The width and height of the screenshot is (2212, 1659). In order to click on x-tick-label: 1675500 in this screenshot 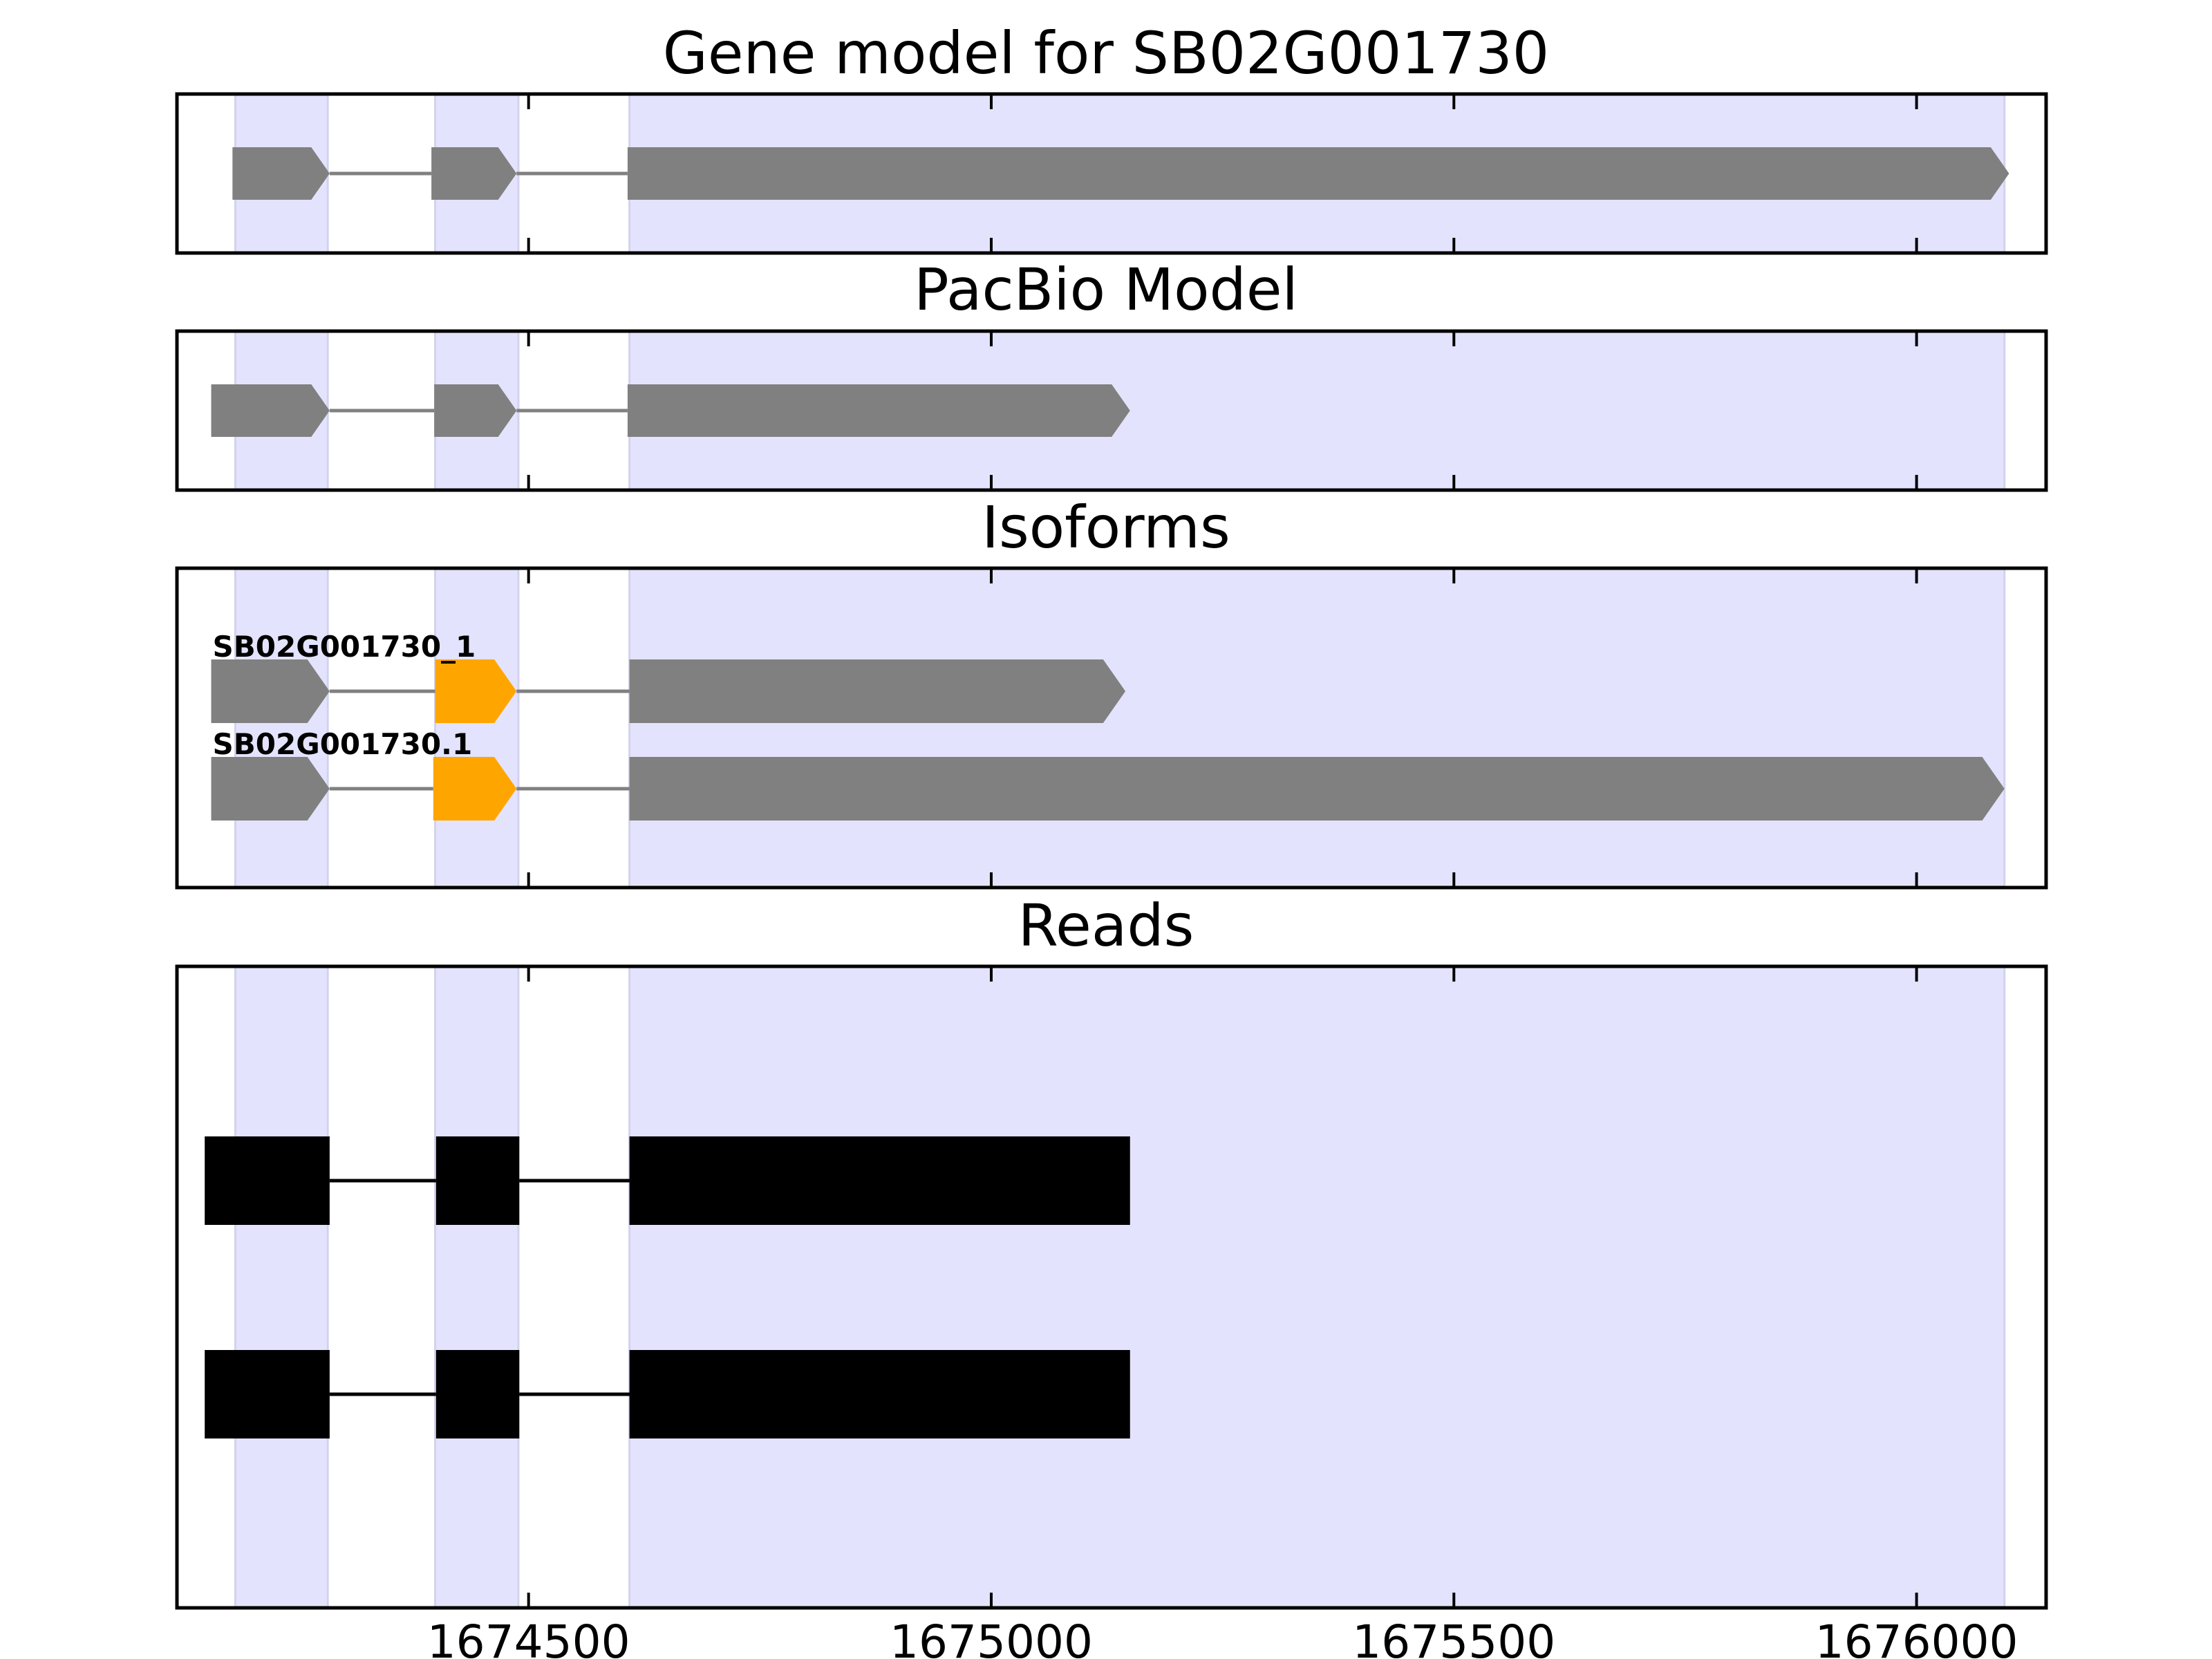, I will do `click(1453, 1637)`.